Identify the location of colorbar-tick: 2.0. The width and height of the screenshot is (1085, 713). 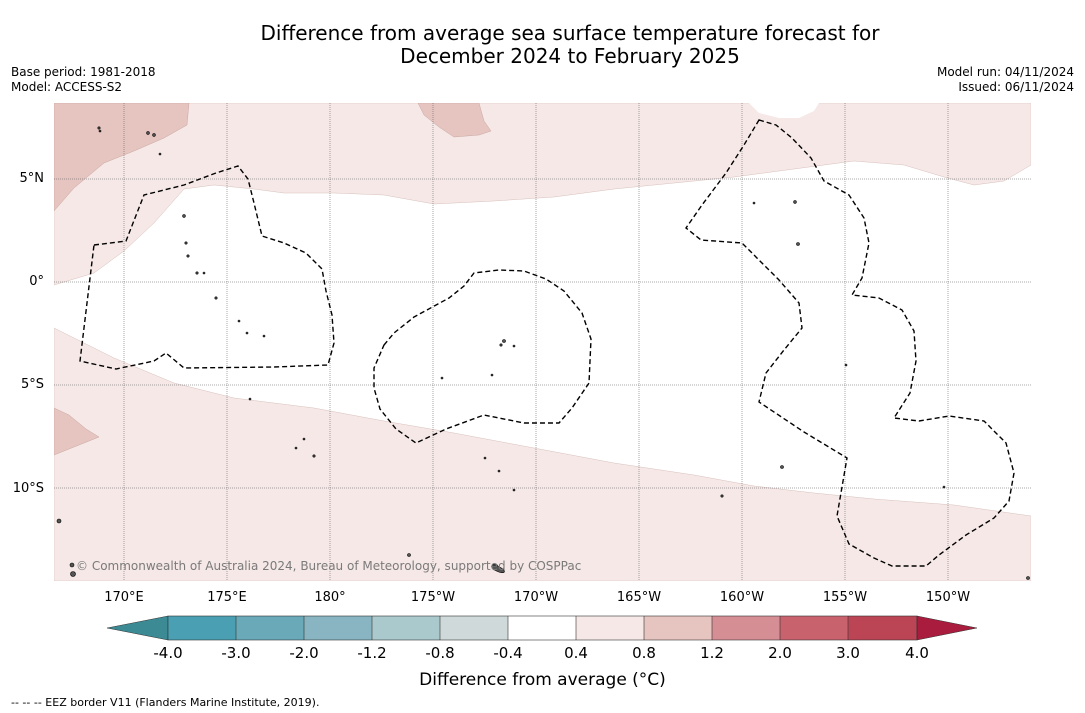
(780, 653).